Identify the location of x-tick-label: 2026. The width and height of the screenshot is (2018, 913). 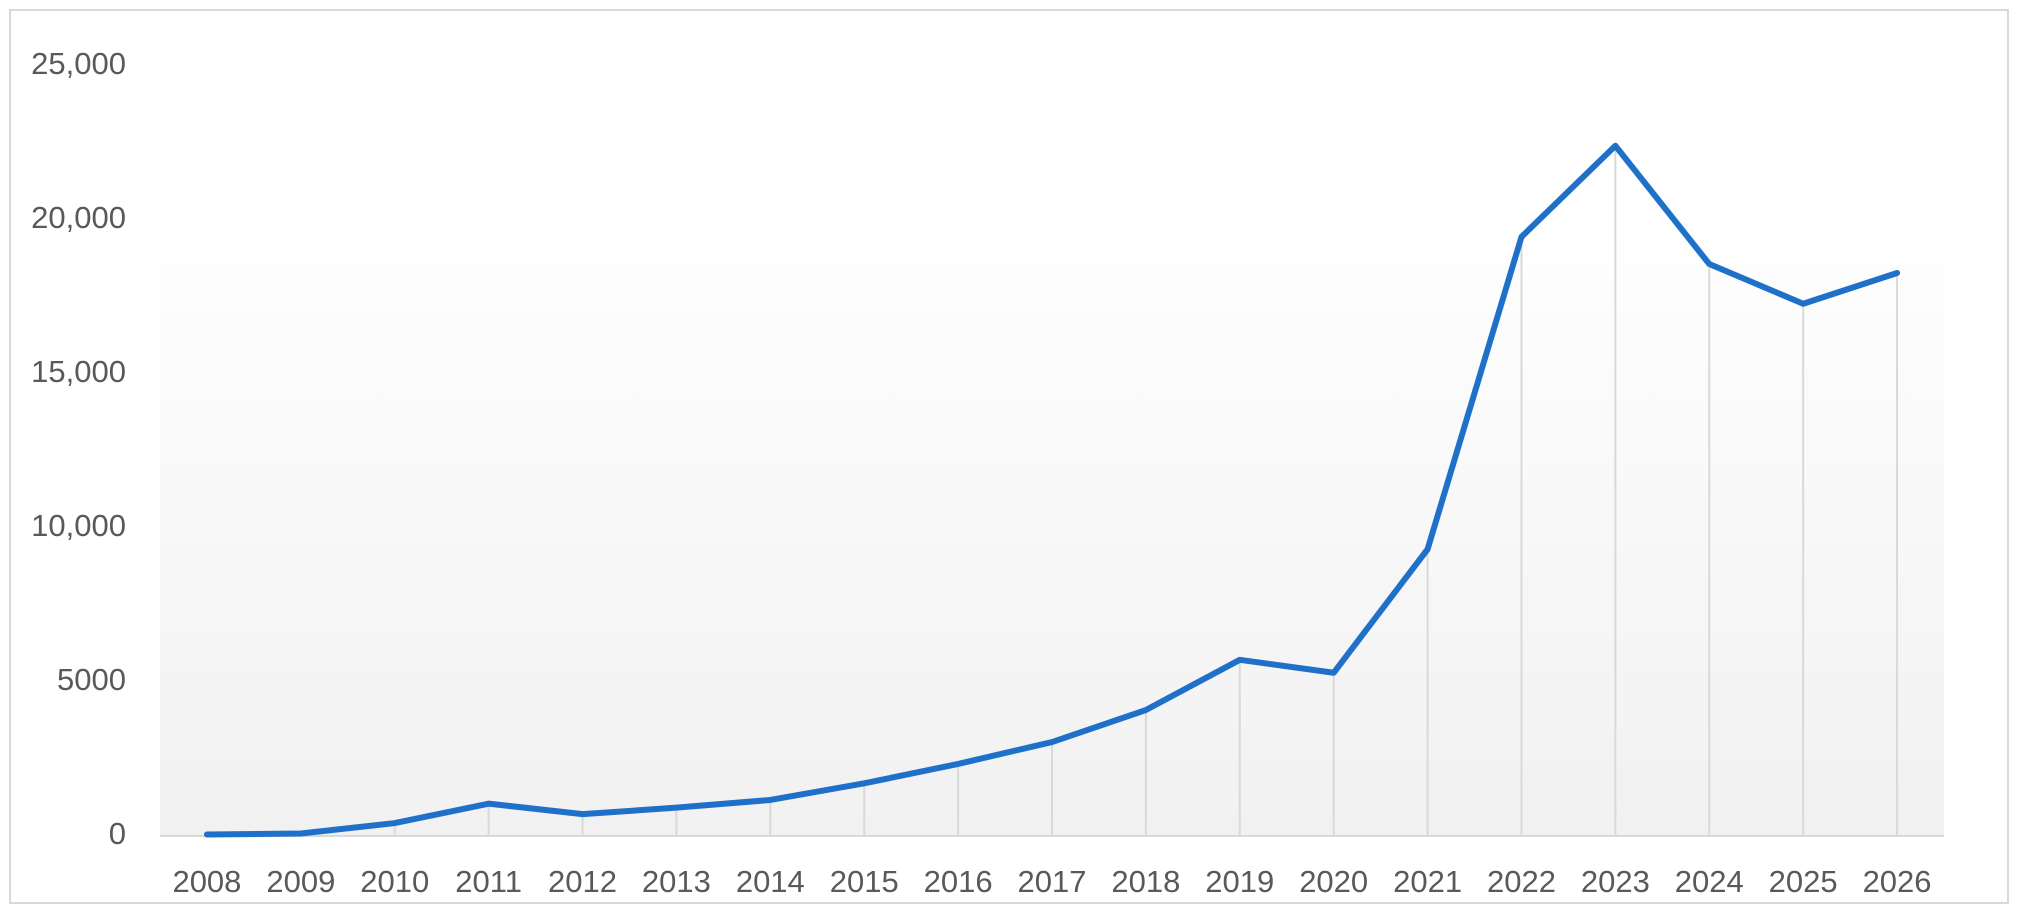
(1897, 881).